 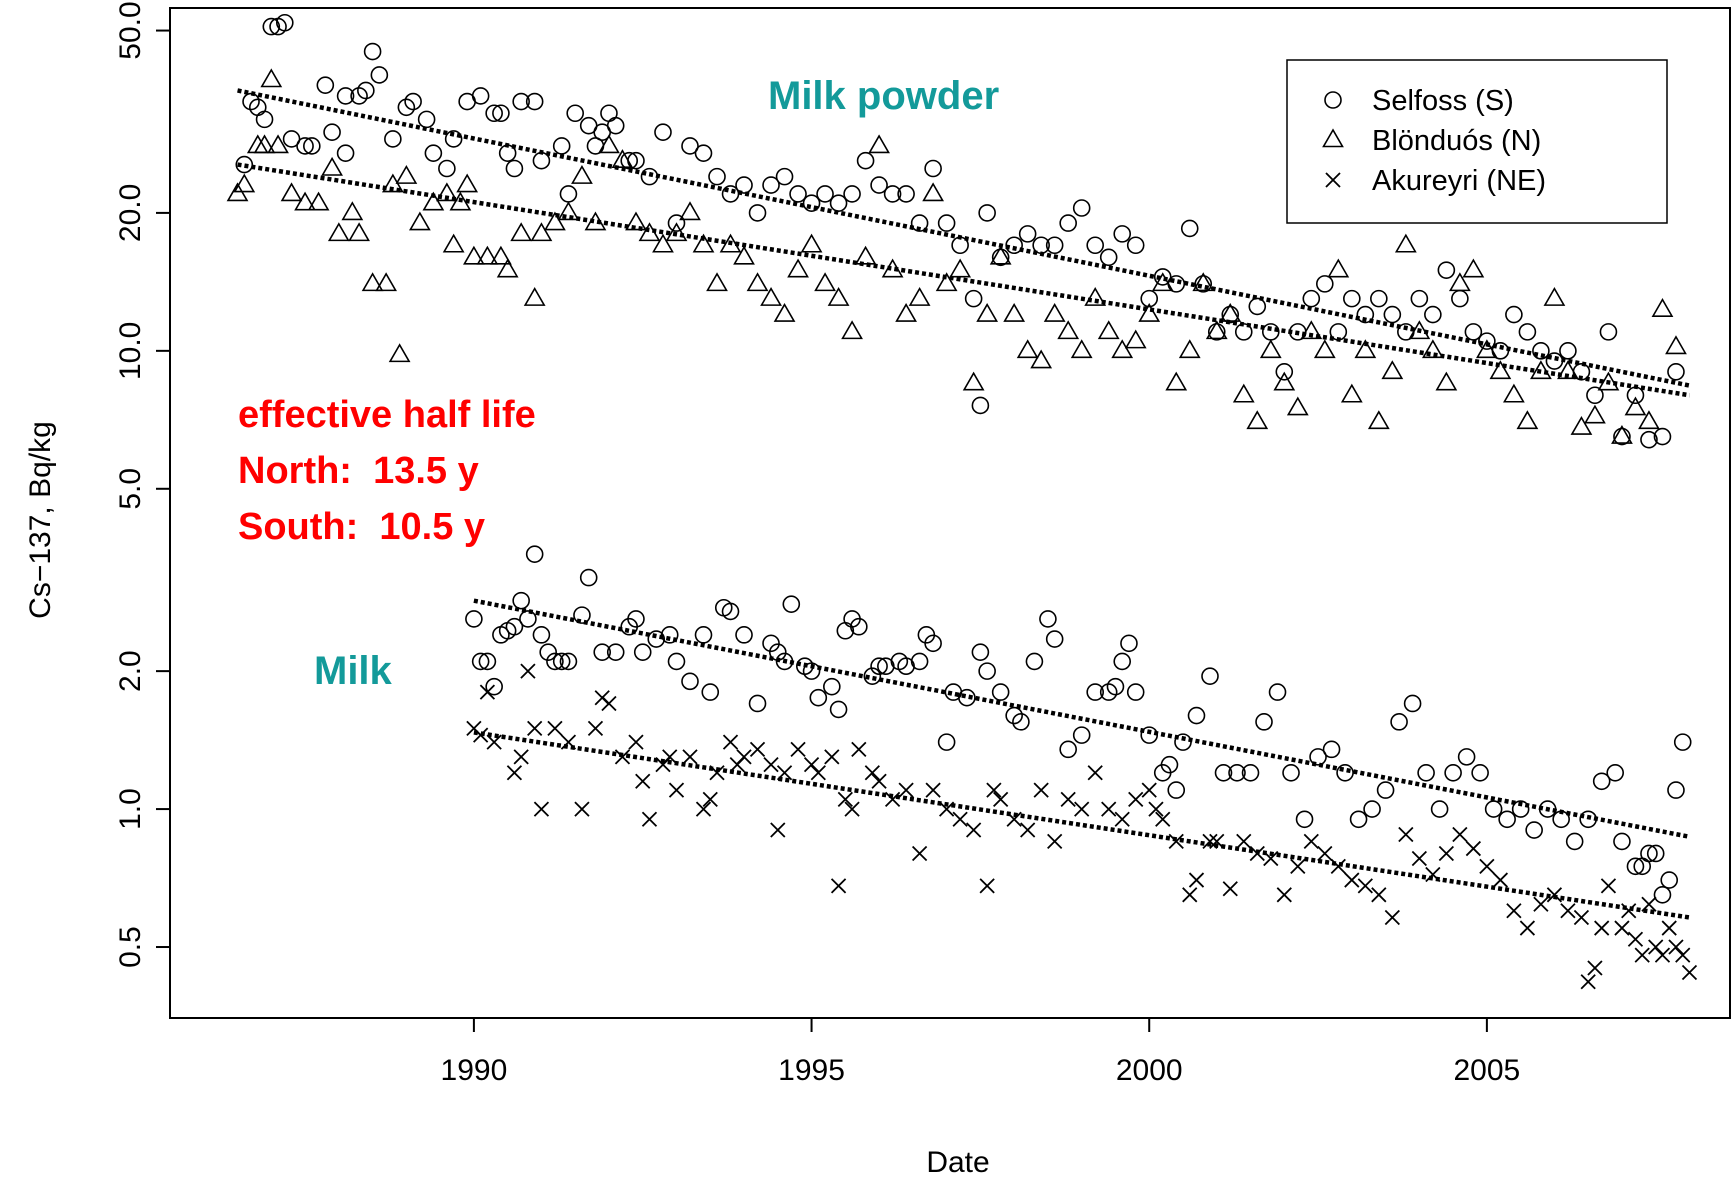 I want to click on y-tick-label: 1.0, so click(x=130, y=809).